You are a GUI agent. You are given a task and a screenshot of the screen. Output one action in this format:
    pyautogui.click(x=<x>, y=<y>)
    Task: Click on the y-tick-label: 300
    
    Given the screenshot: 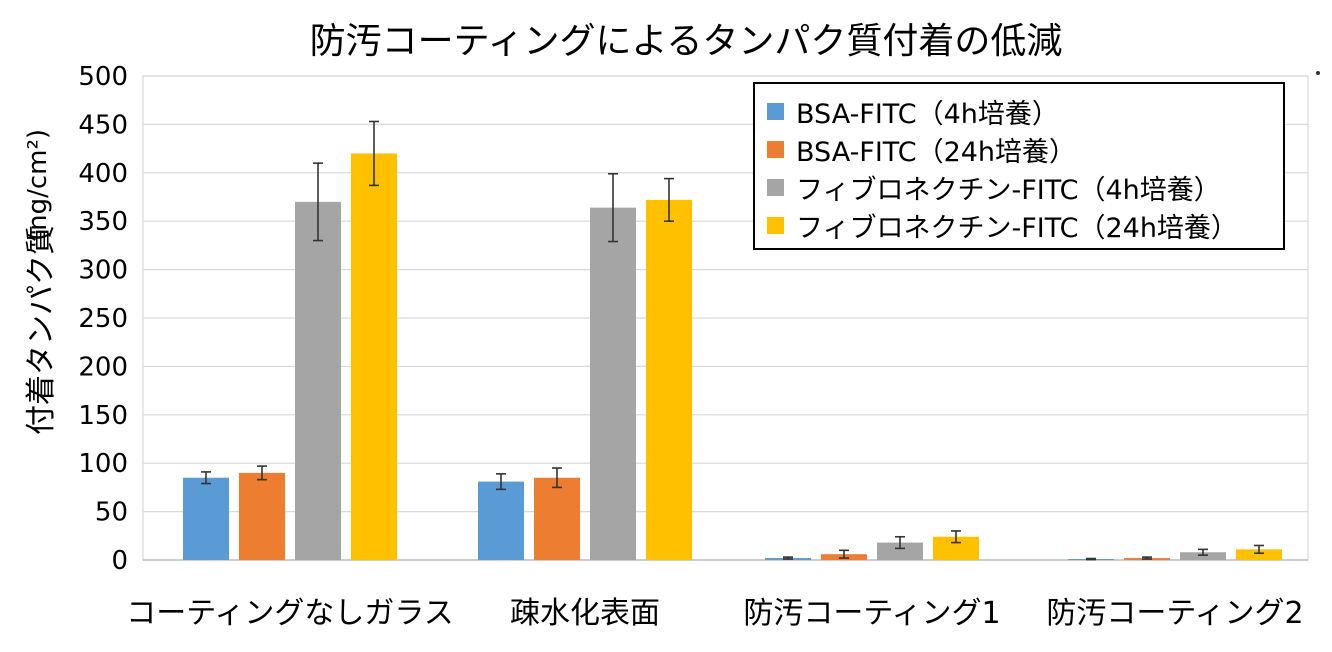 What is the action you would take?
    pyautogui.click(x=103, y=271)
    